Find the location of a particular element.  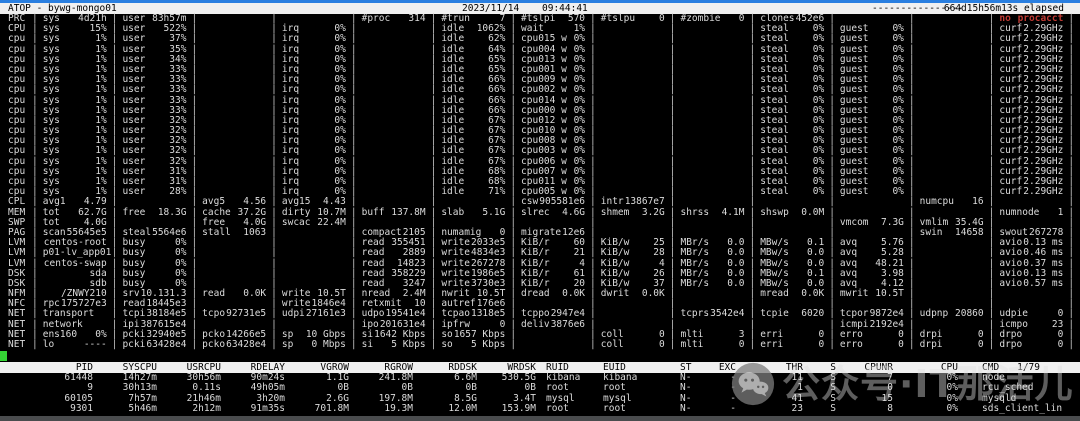

stat-free: | free 18.3G is located at coordinates (149, 212).